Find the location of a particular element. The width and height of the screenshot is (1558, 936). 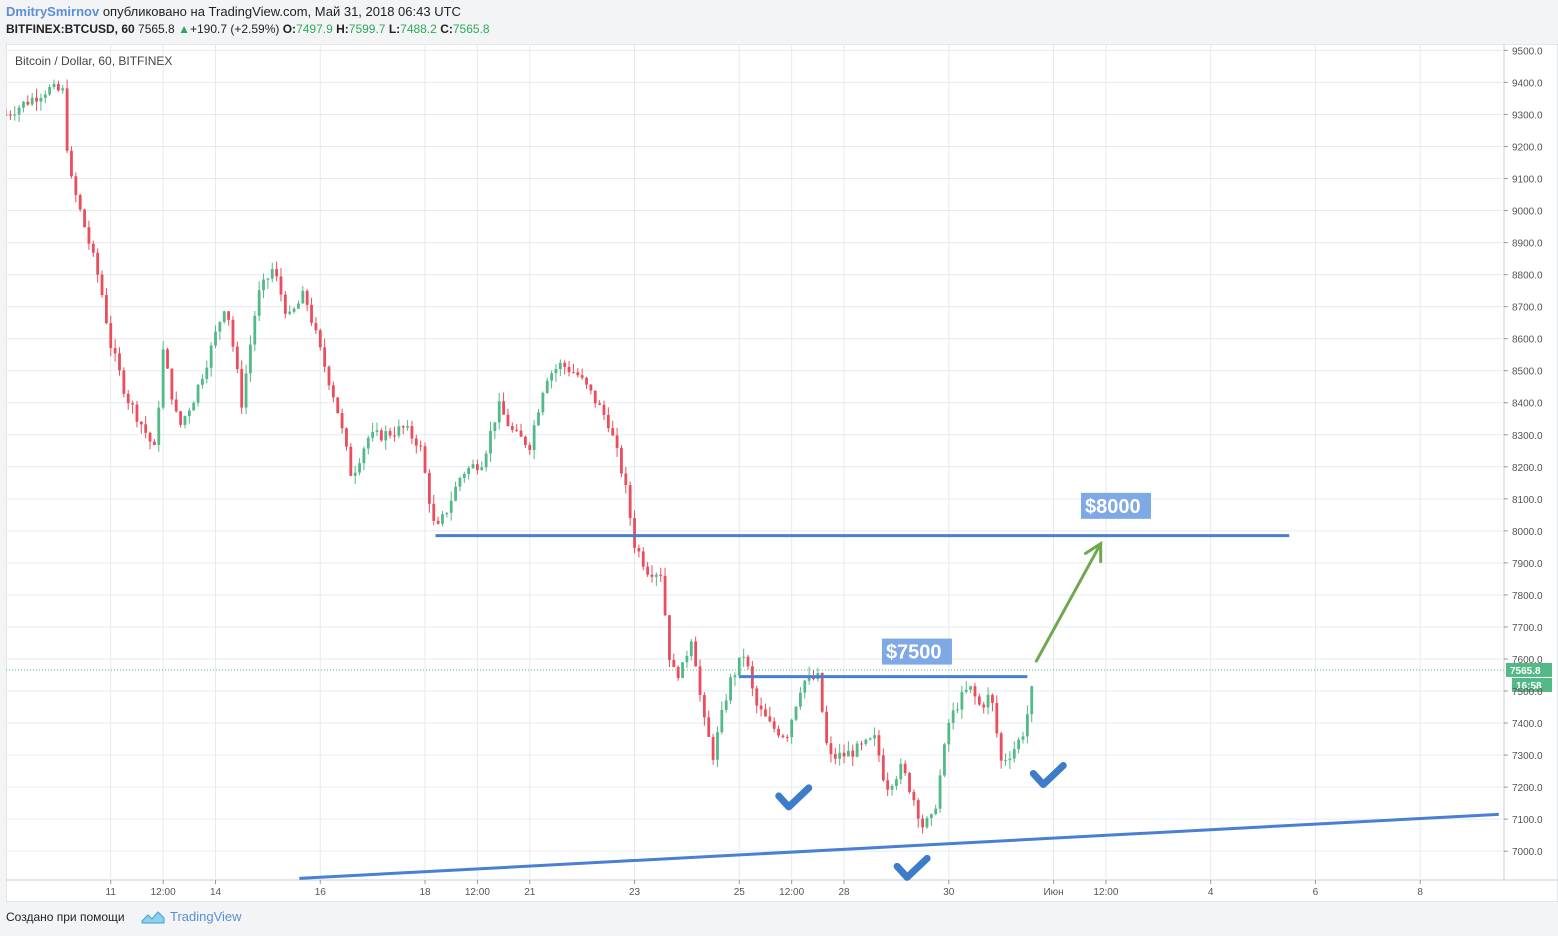

open-value: 7497.9 is located at coordinates (314, 29).